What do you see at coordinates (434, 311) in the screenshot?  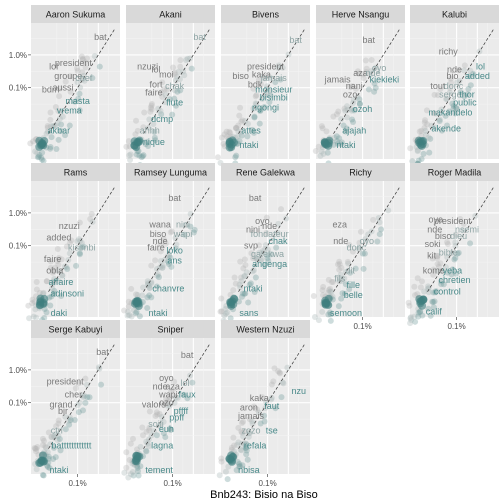 I see `word-label: calif` at bounding box center [434, 311].